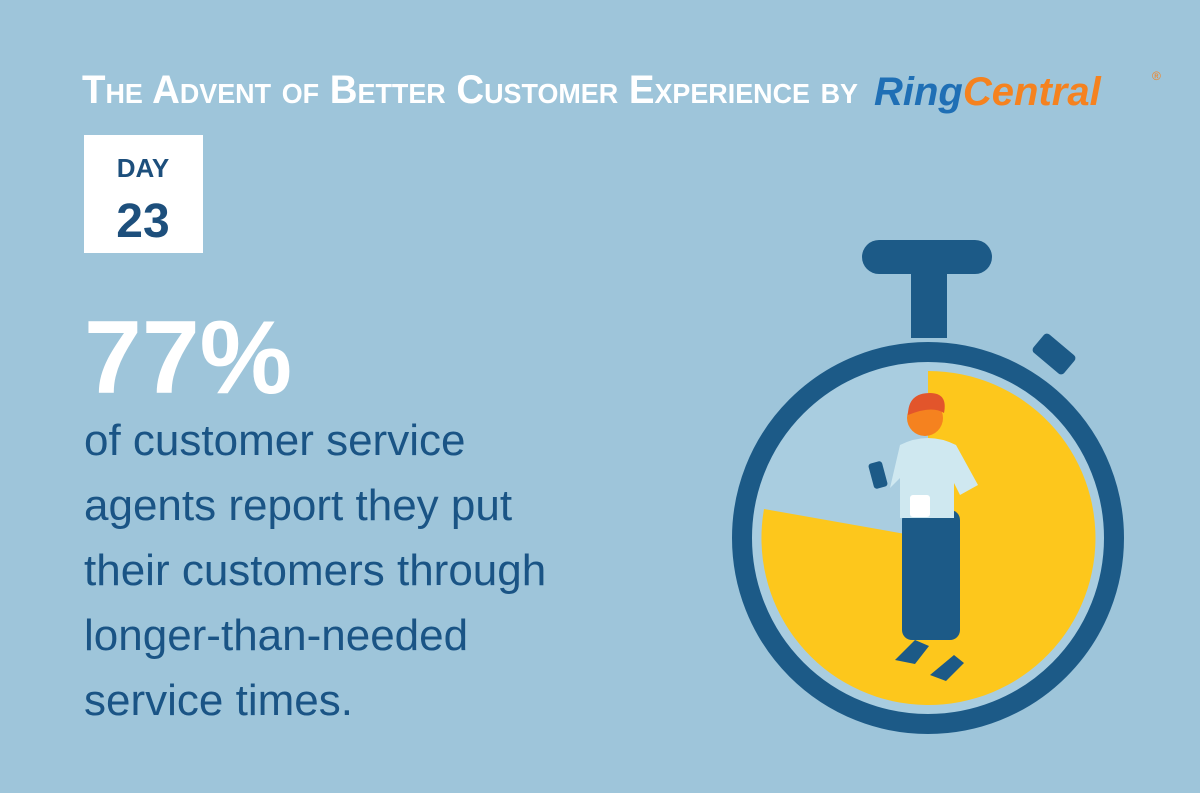  What do you see at coordinates (926, 404) in the screenshot?
I see `hair` at bounding box center [926, 404].